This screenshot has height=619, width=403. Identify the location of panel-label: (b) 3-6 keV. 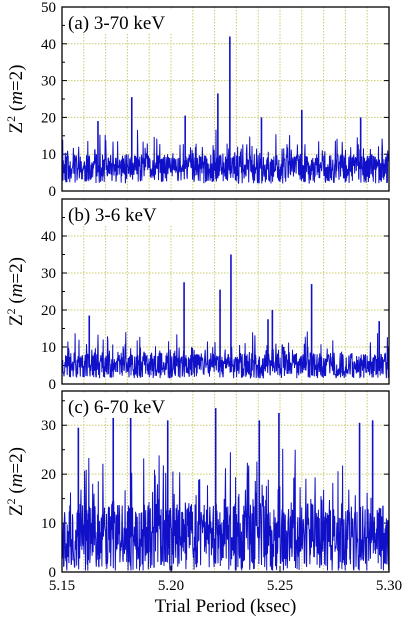
(112, 215).